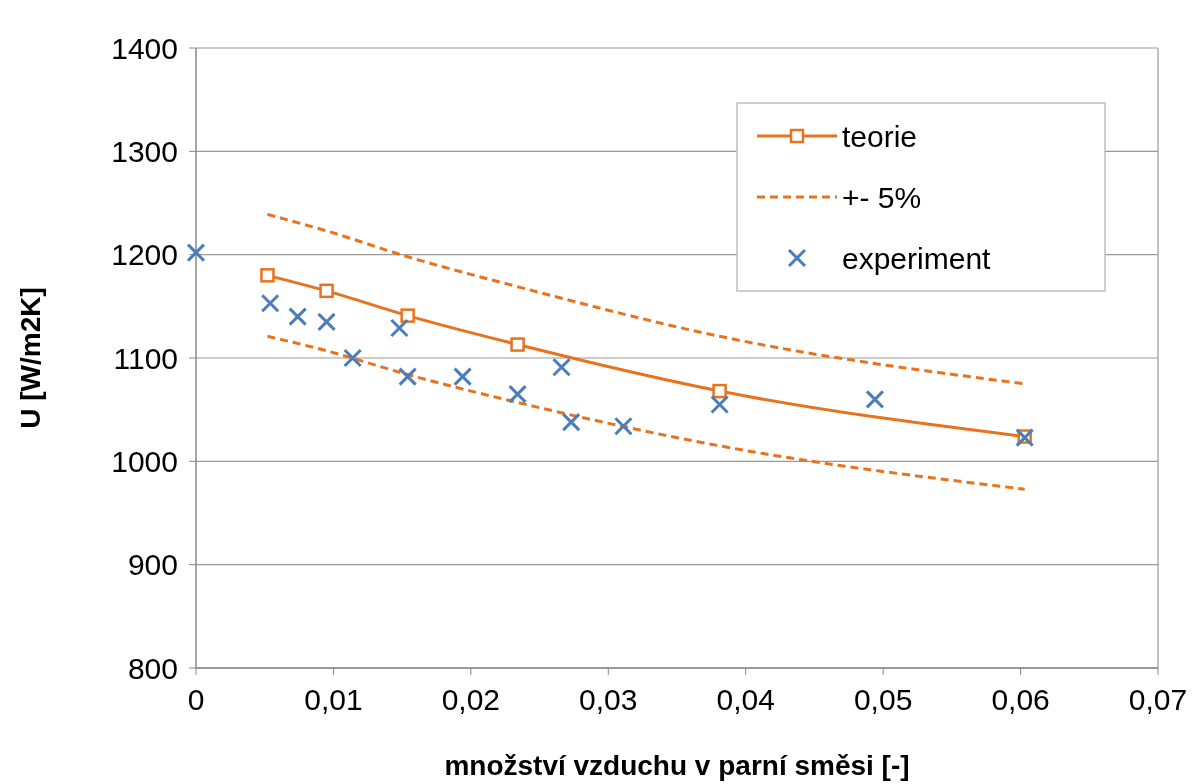 Image resolution: width=1198 pixels, height=784 pixels. What do you see at coordinates (333, 699) in the screenshot?
I see `x-tick-label: 0,01` at bounding box center [333, 699].